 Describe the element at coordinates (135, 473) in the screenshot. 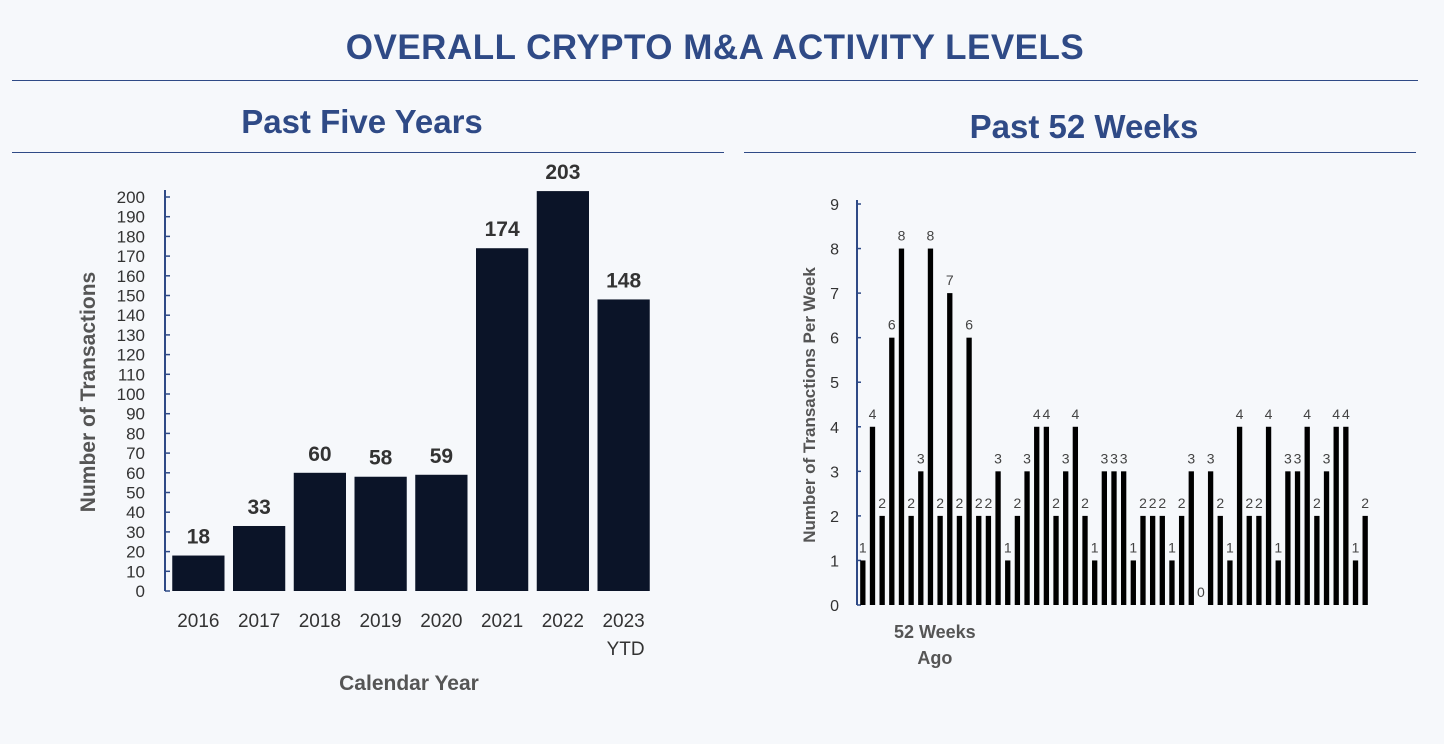

I see `chart1-y-tick-label: 60` at that location.